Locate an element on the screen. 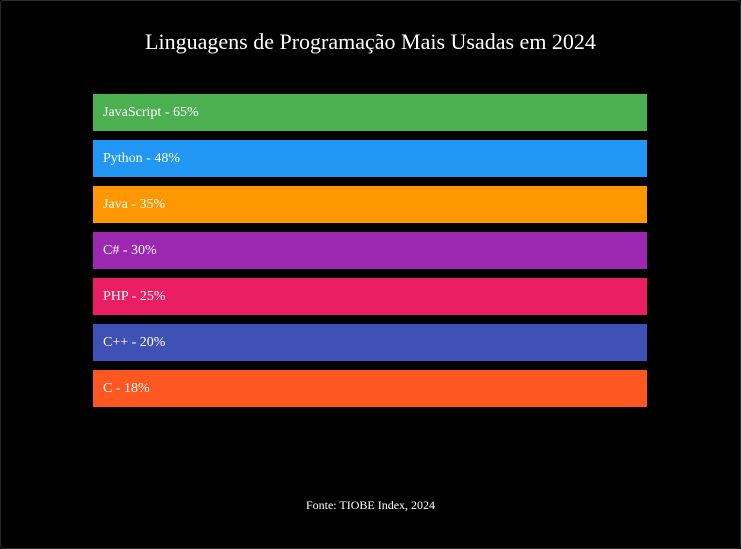 The height and width of the screenshot is (549, 741). bar-java: Java - 35% is located at coordinates (370, 204).